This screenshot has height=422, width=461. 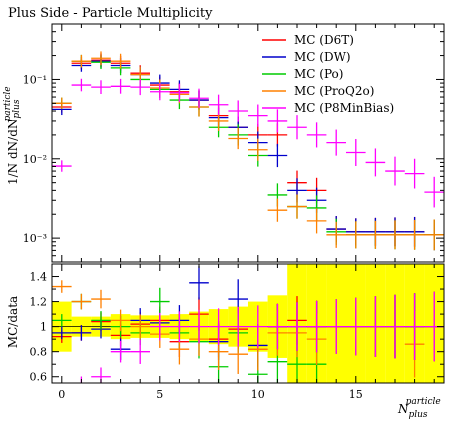 I want to click on legend-label: MC (P8MinBias), so click(x=344, y=108).